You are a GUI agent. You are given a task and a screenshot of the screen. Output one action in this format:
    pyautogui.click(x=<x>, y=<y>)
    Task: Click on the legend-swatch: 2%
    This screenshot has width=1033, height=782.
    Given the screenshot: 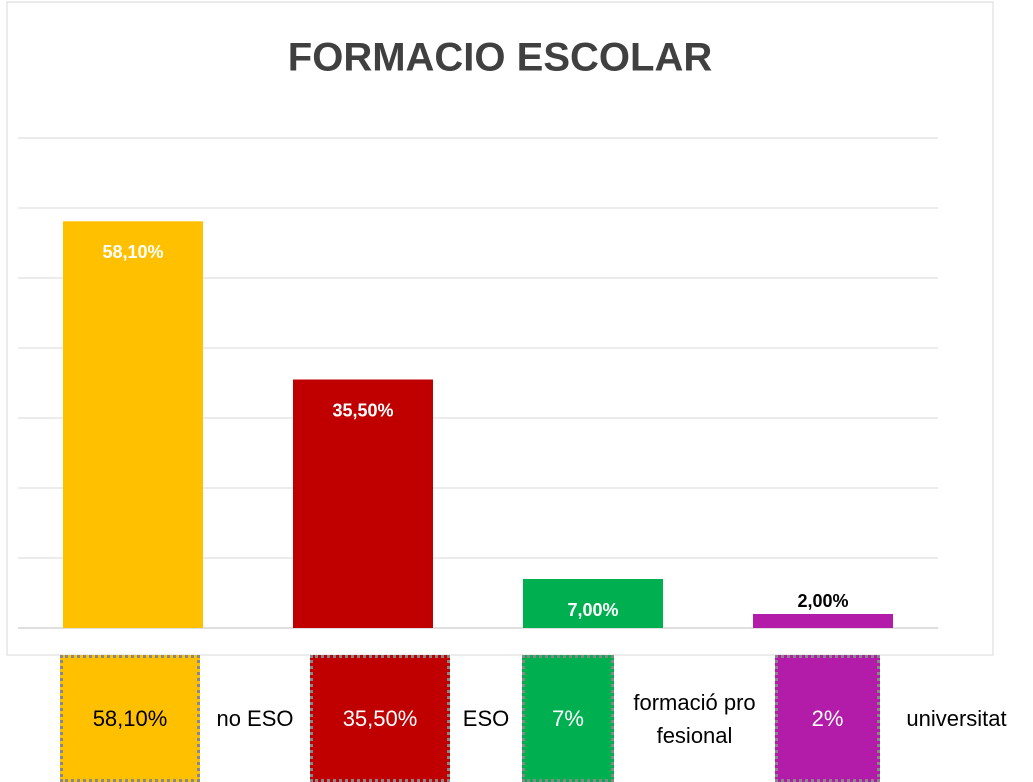 What is the action you would take?
    pyautogui.click(x=827, y=718)
    